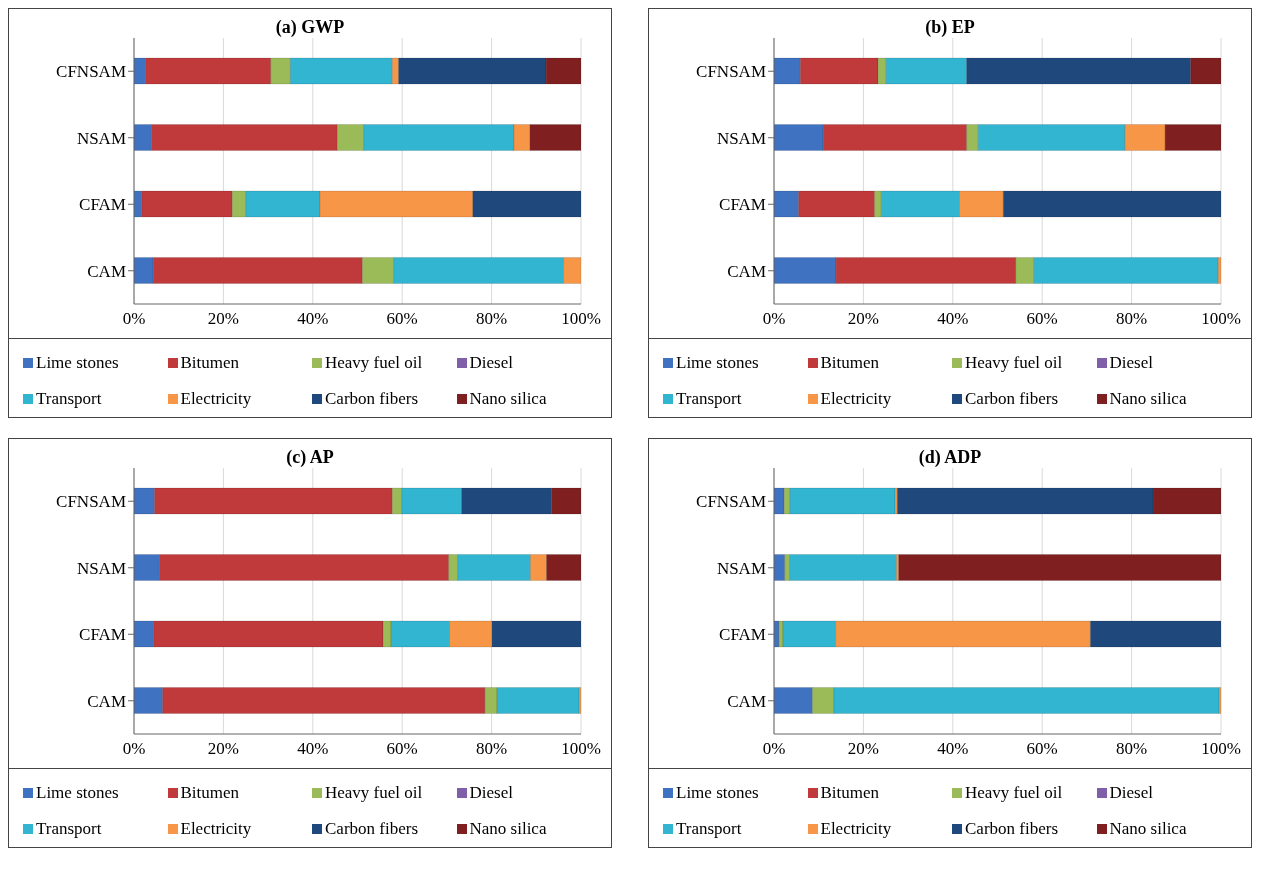 Image resolution: width=1268 pixels, height=872 pixels. What do you see at coordinates (950, 457) in the screenshot?
I see `chart-title: (d) ADP` at bounding box center [950, 457].